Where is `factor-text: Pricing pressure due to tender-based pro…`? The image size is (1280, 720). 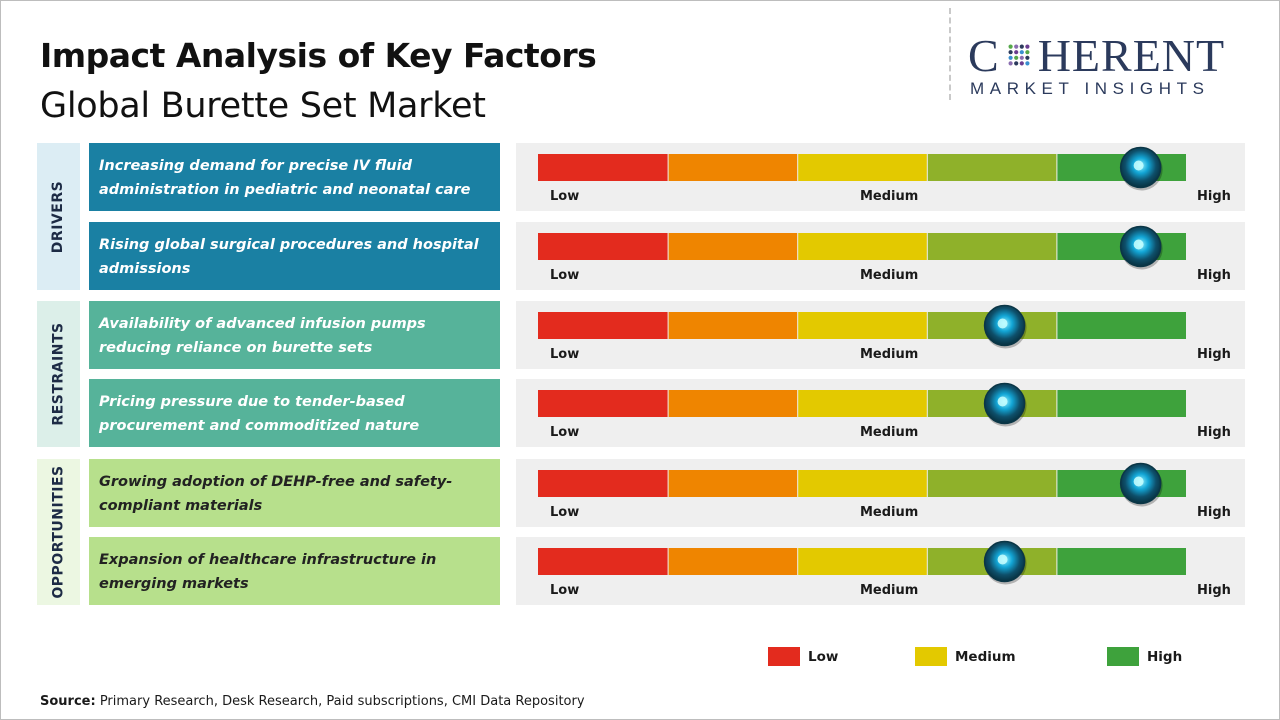 factor-text: Pricing pressure due to tender-based pro… is located at coordinates (294, 413).